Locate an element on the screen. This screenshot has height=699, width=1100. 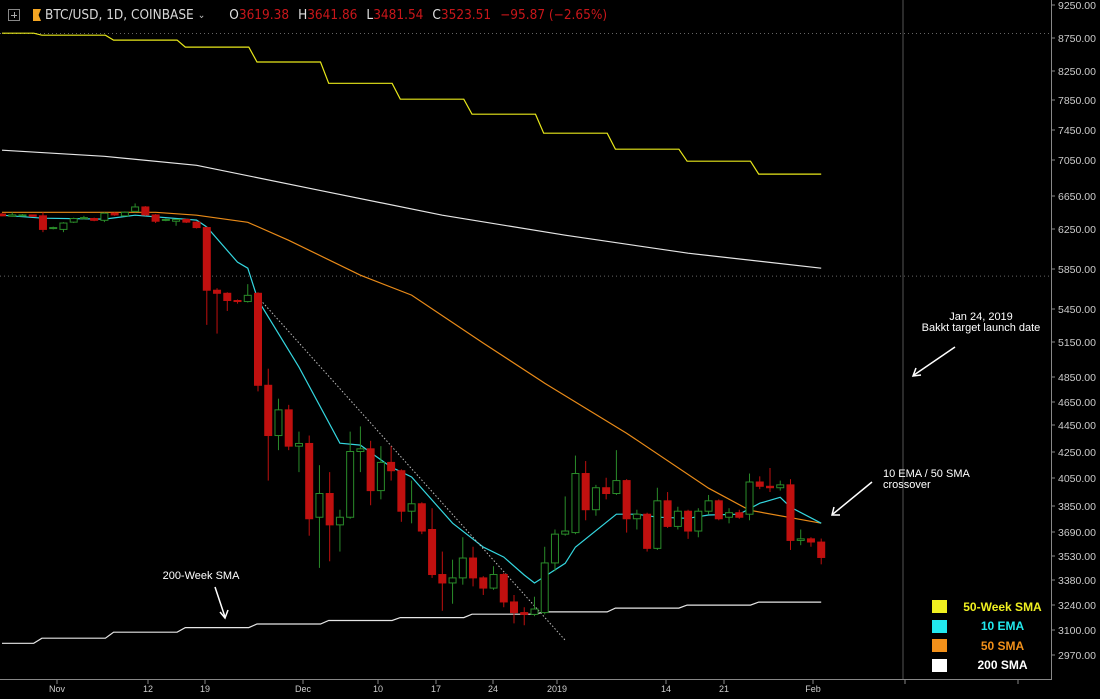
y-tick-label: 3530.00 is located at coordinates (1077, 557).